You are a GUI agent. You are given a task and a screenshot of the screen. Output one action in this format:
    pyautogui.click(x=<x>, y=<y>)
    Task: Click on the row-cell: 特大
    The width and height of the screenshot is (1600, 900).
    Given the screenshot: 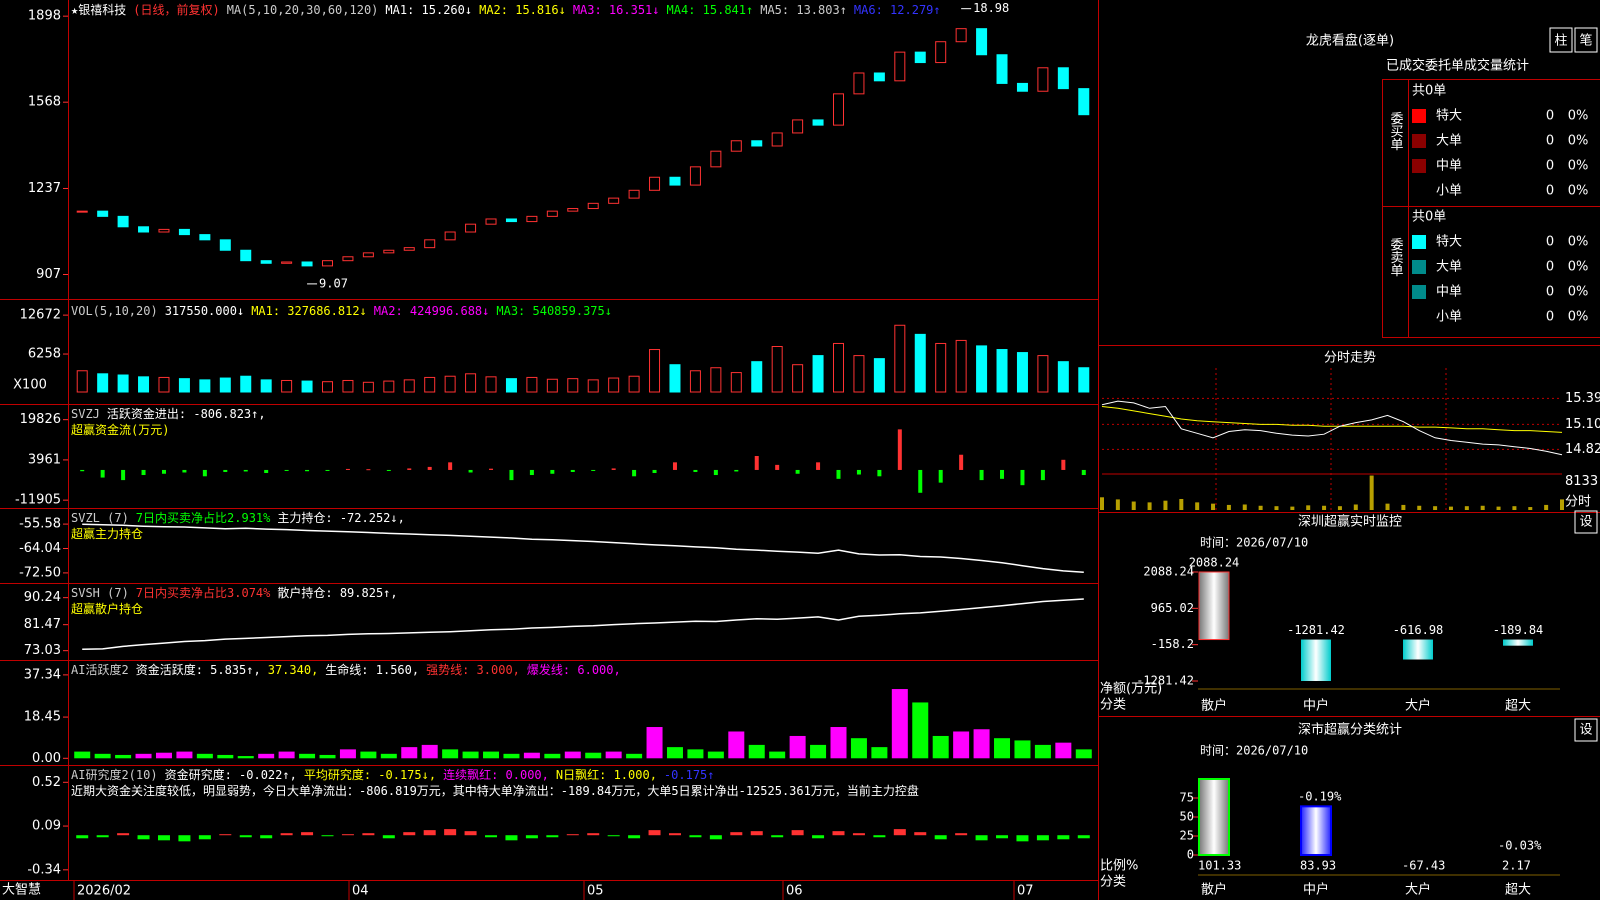 What is the action you would take?
    pyautogui.click(x=1449, y=242)
    